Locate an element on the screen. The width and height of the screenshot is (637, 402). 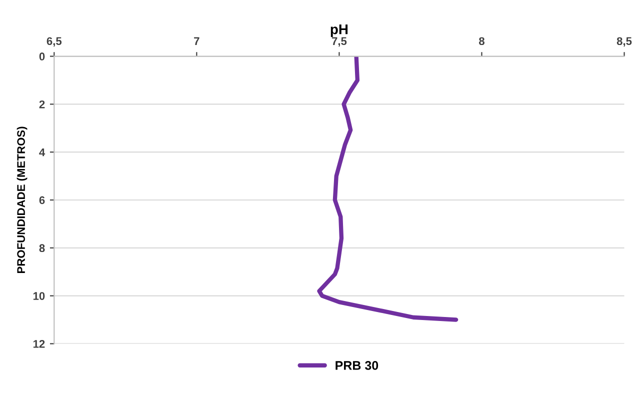
y-tick-label: 0 is located at coordinates (42, 56).